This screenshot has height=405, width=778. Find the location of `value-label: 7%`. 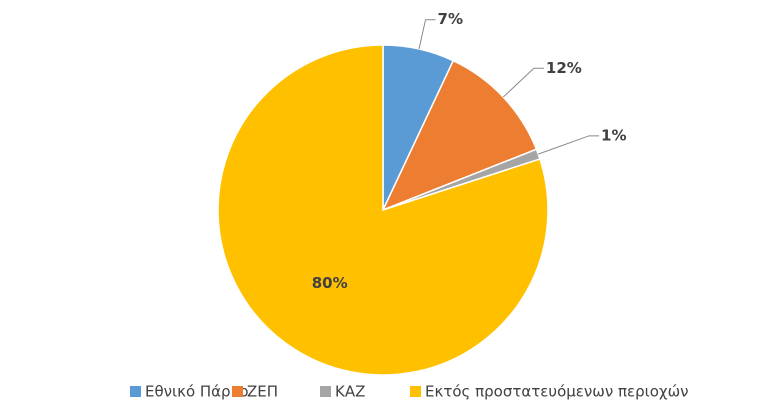

value-label: 7% is located at coordinates (450, 19).